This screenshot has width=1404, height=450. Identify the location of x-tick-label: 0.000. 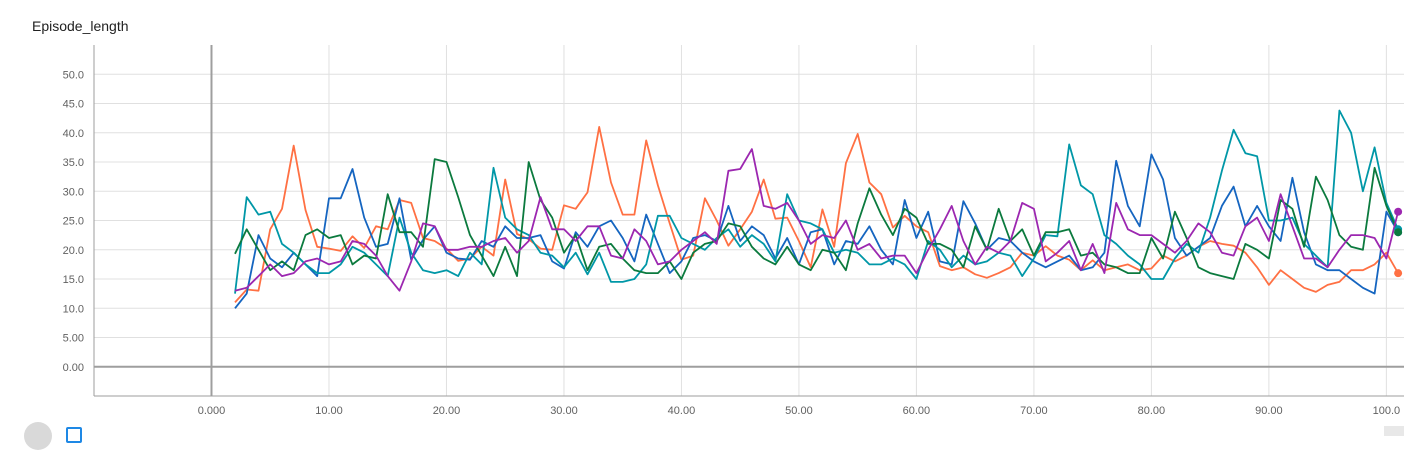
(212, 411).